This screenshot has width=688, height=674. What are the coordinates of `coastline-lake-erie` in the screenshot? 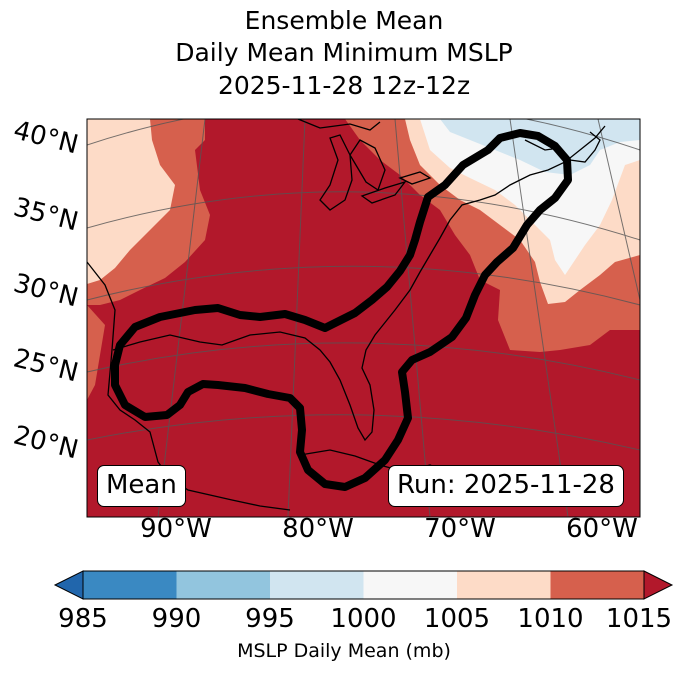 It's located at (383, 192).